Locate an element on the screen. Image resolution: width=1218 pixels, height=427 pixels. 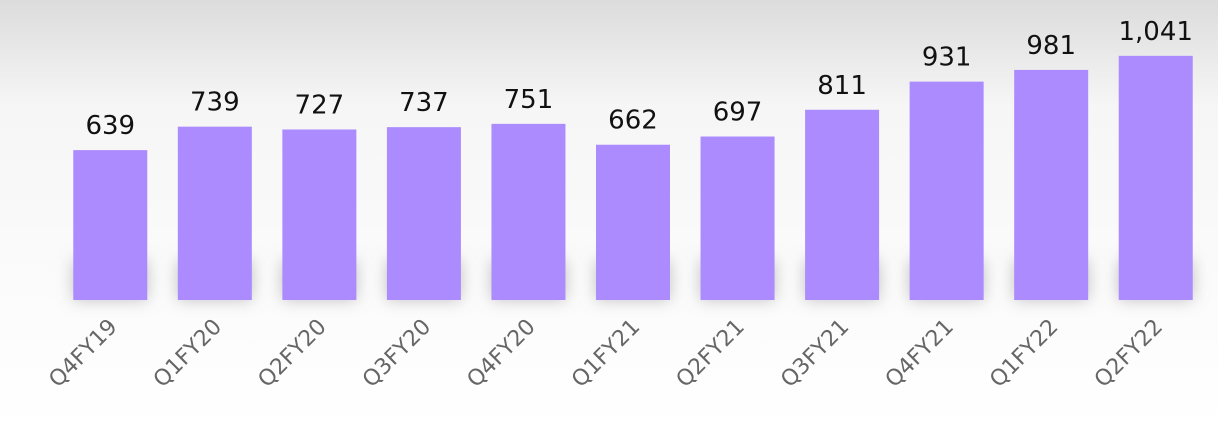
value-label: 931 is located at coordinates (947, 58).